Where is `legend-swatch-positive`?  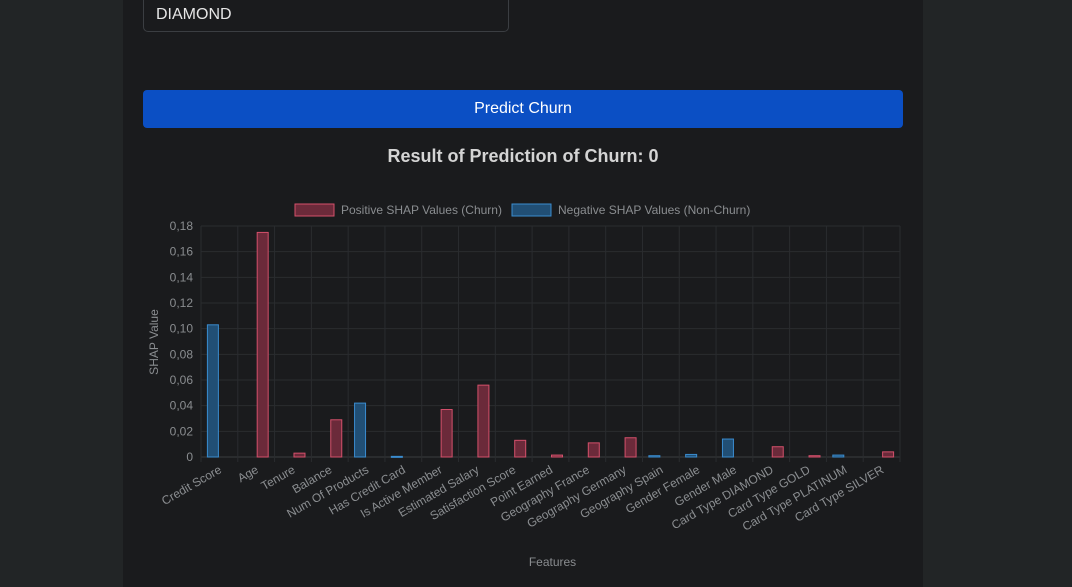 legend-swatch-positive is located at coordinates (314, 210).